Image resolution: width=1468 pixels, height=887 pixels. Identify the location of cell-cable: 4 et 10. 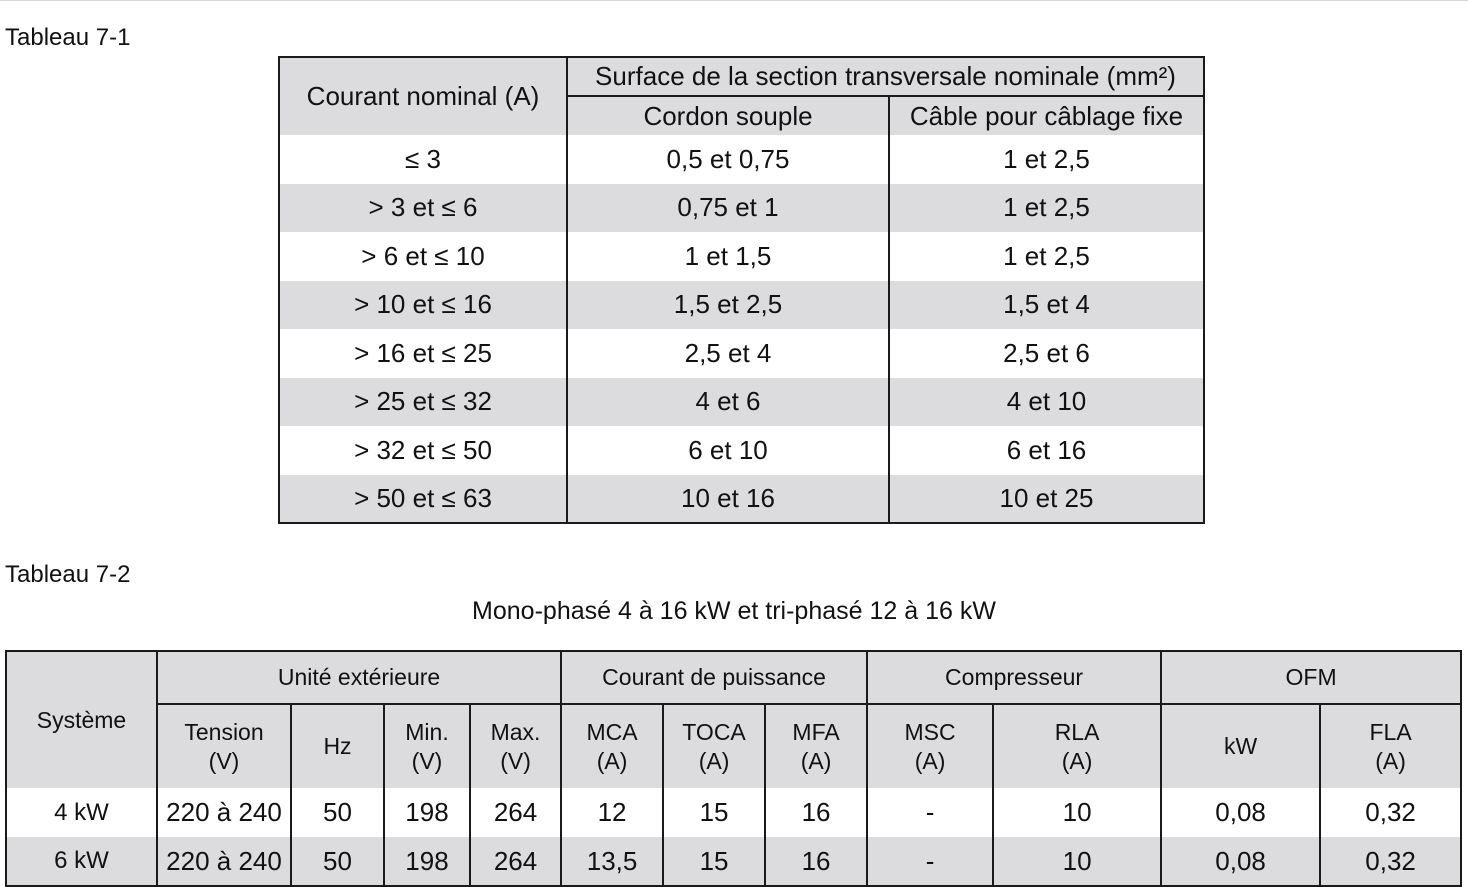
(1046, 401).